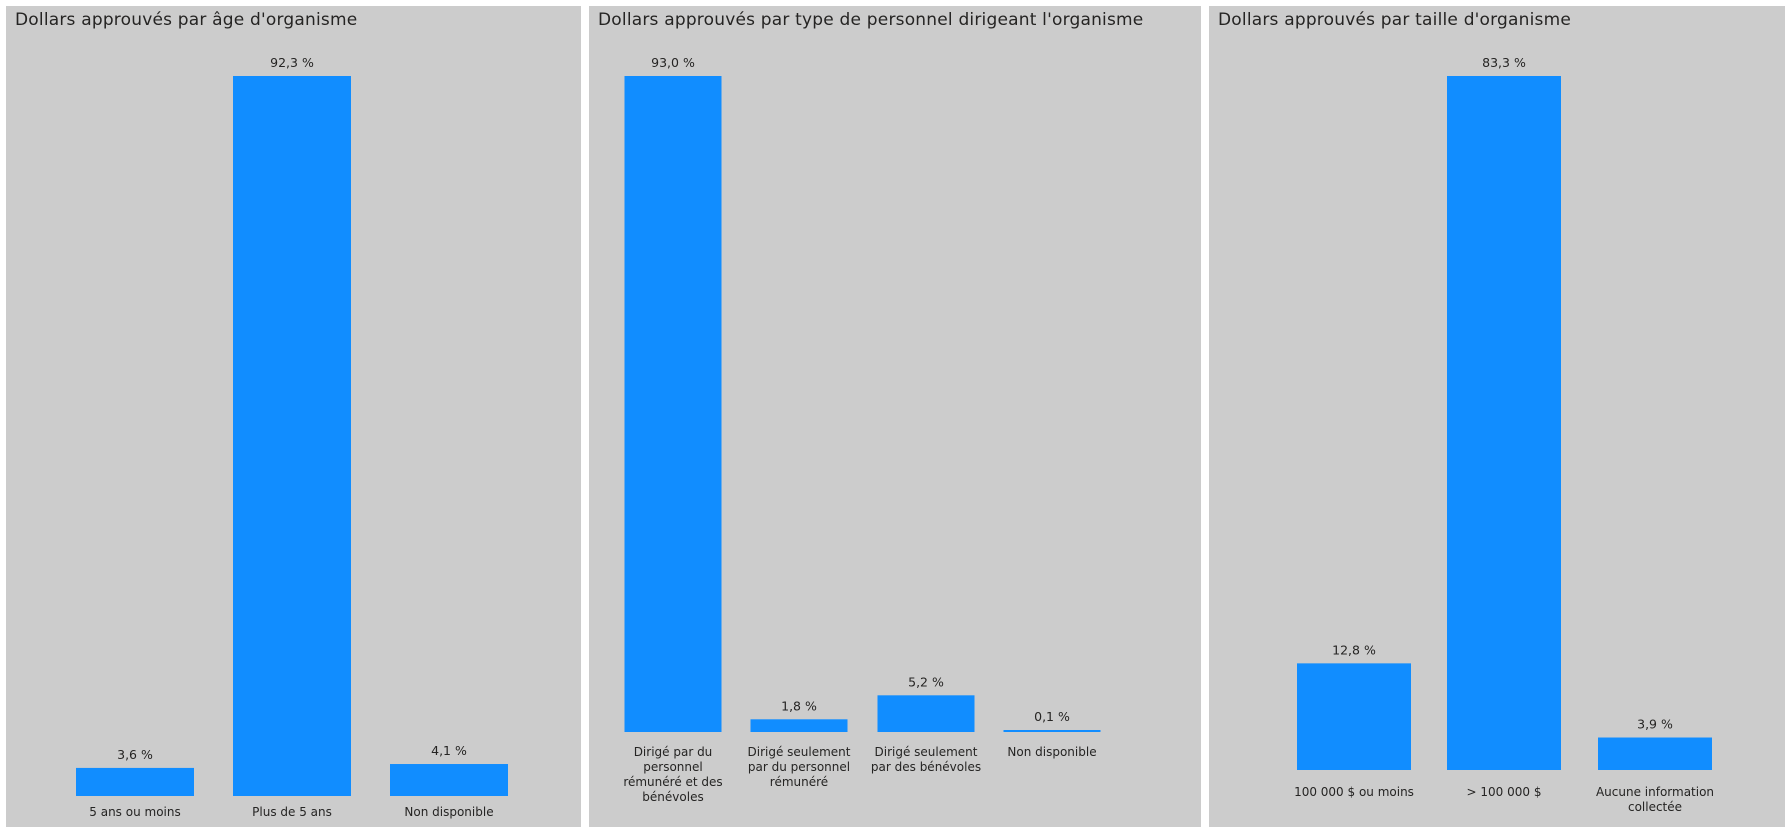 The width and height of the screenshot is (1785, 827). Describe the element at coordinates (186, 20) in the screenshot. I see `chart-title: Dollars approuvés par âge d'organisme` at that location.